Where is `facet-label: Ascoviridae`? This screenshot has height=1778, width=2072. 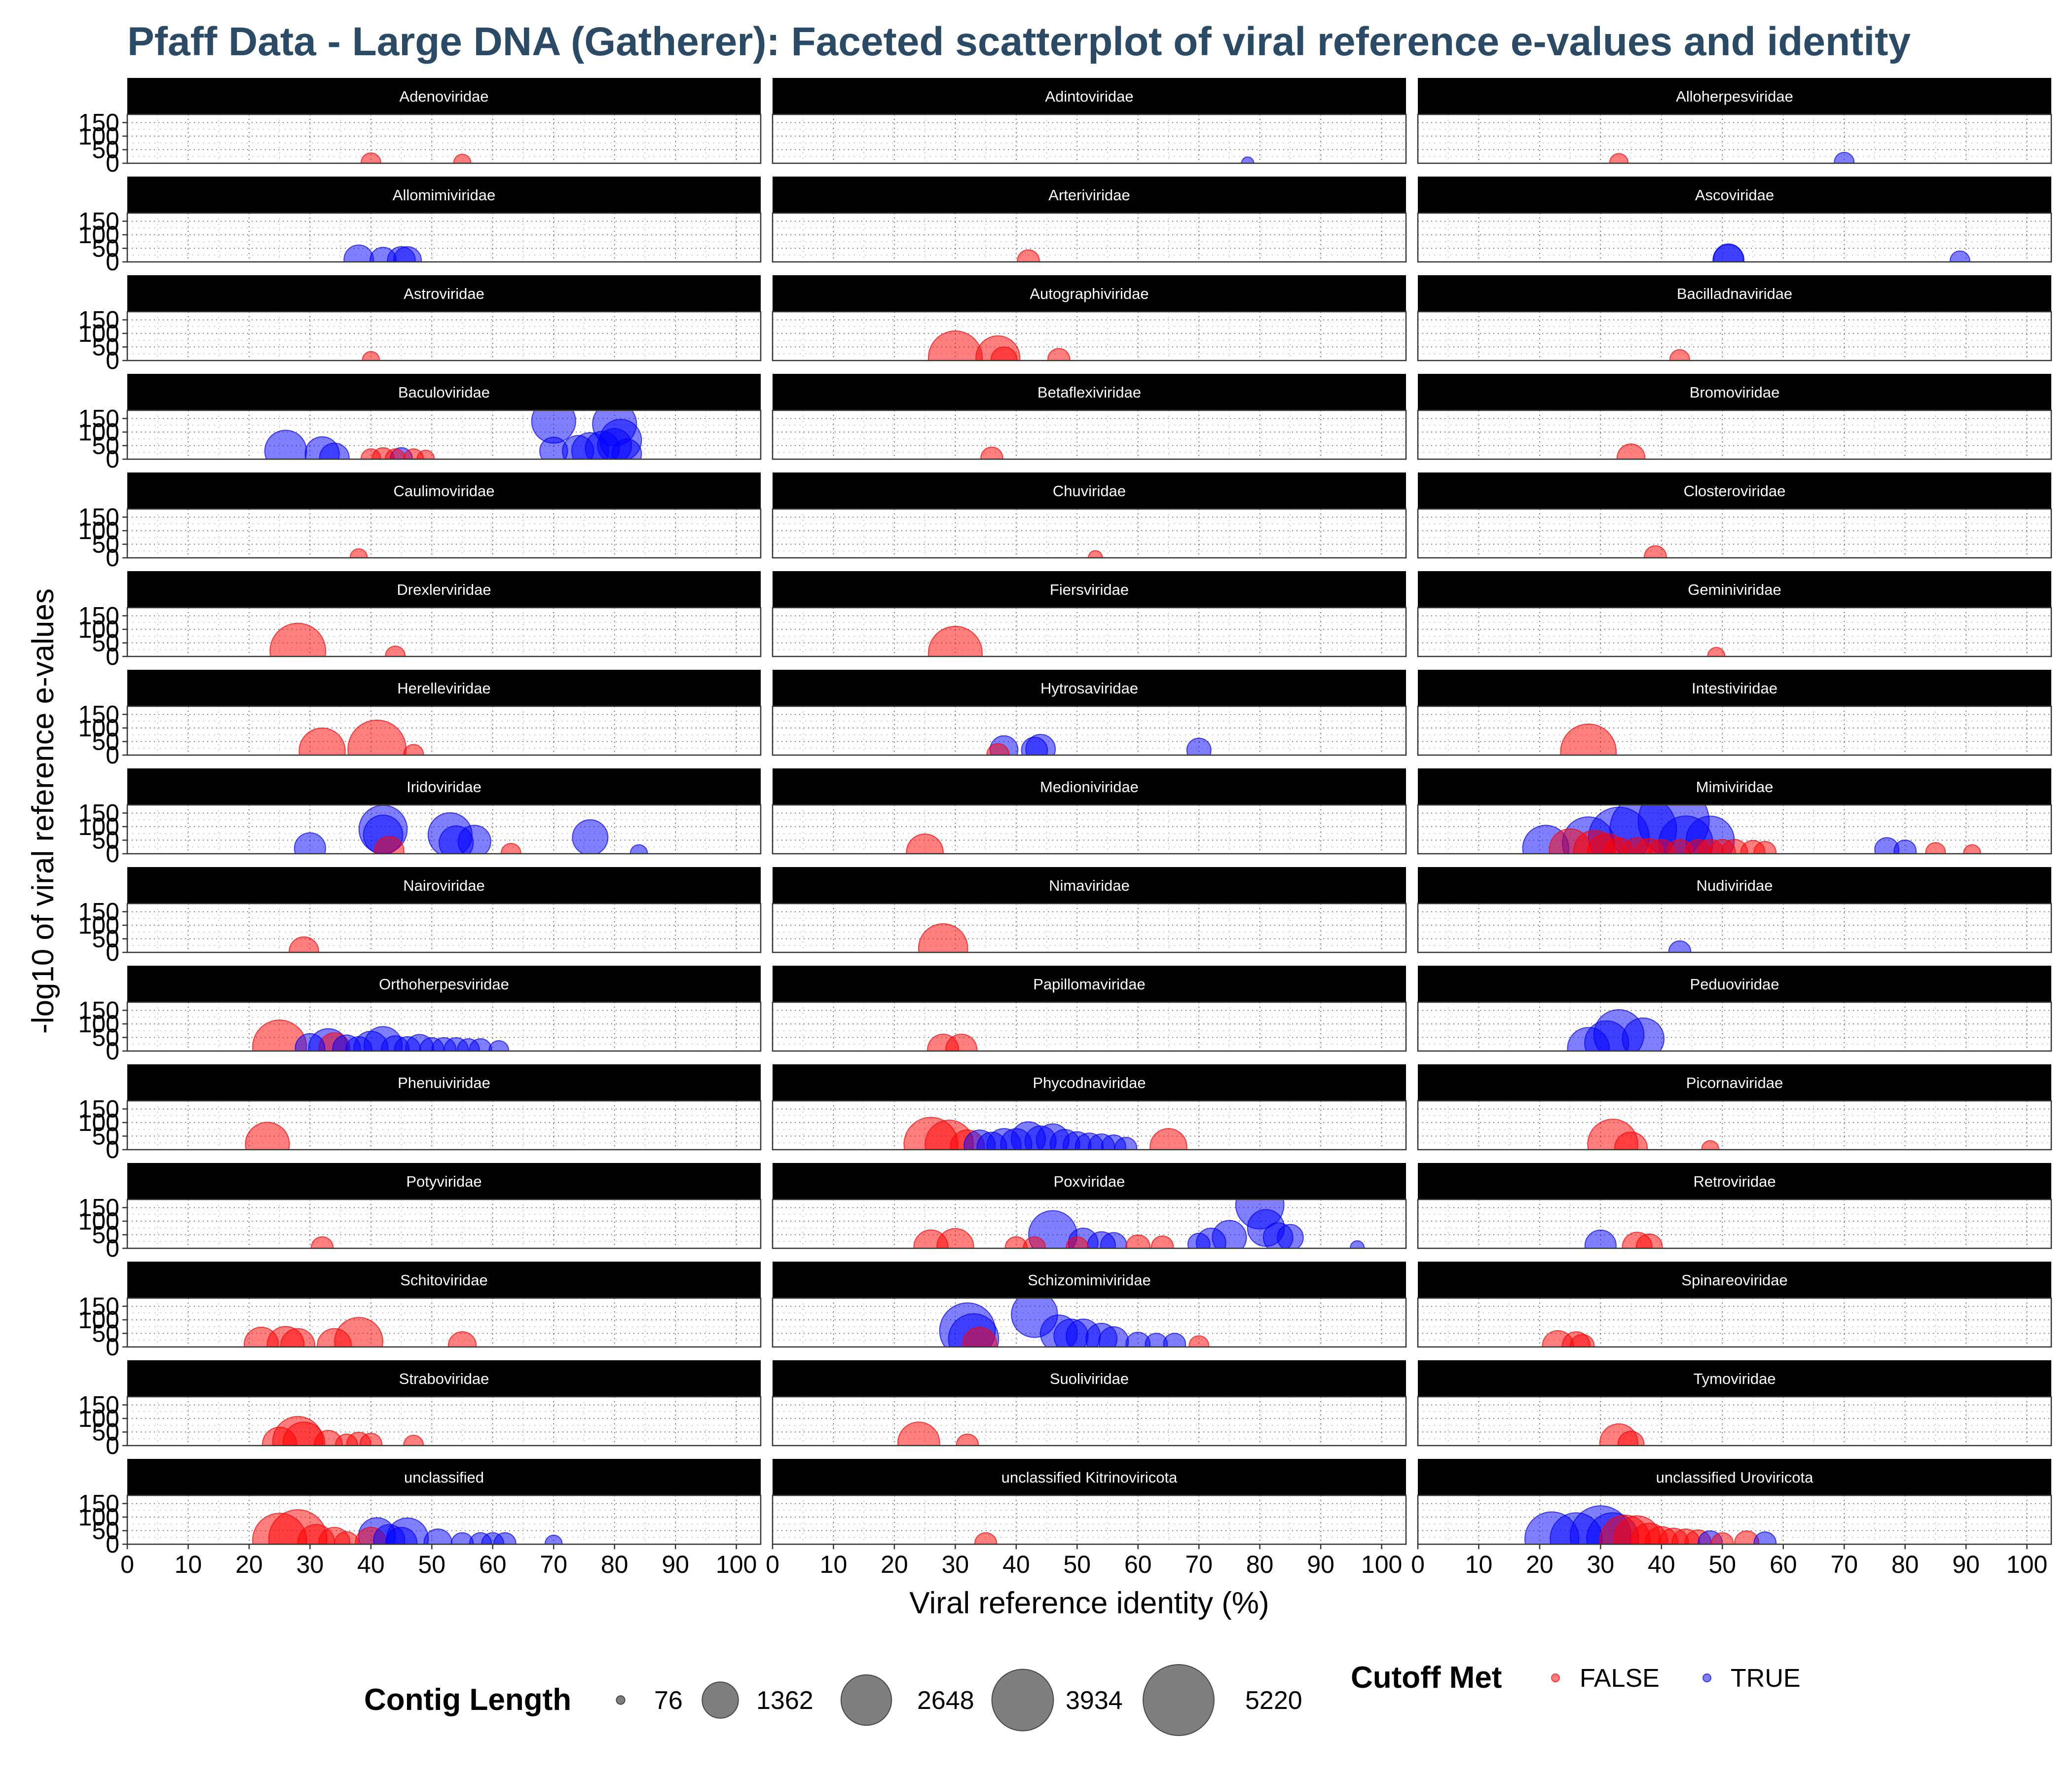
facet-label: Ascoviridae is located at coordinates (1735, 195).